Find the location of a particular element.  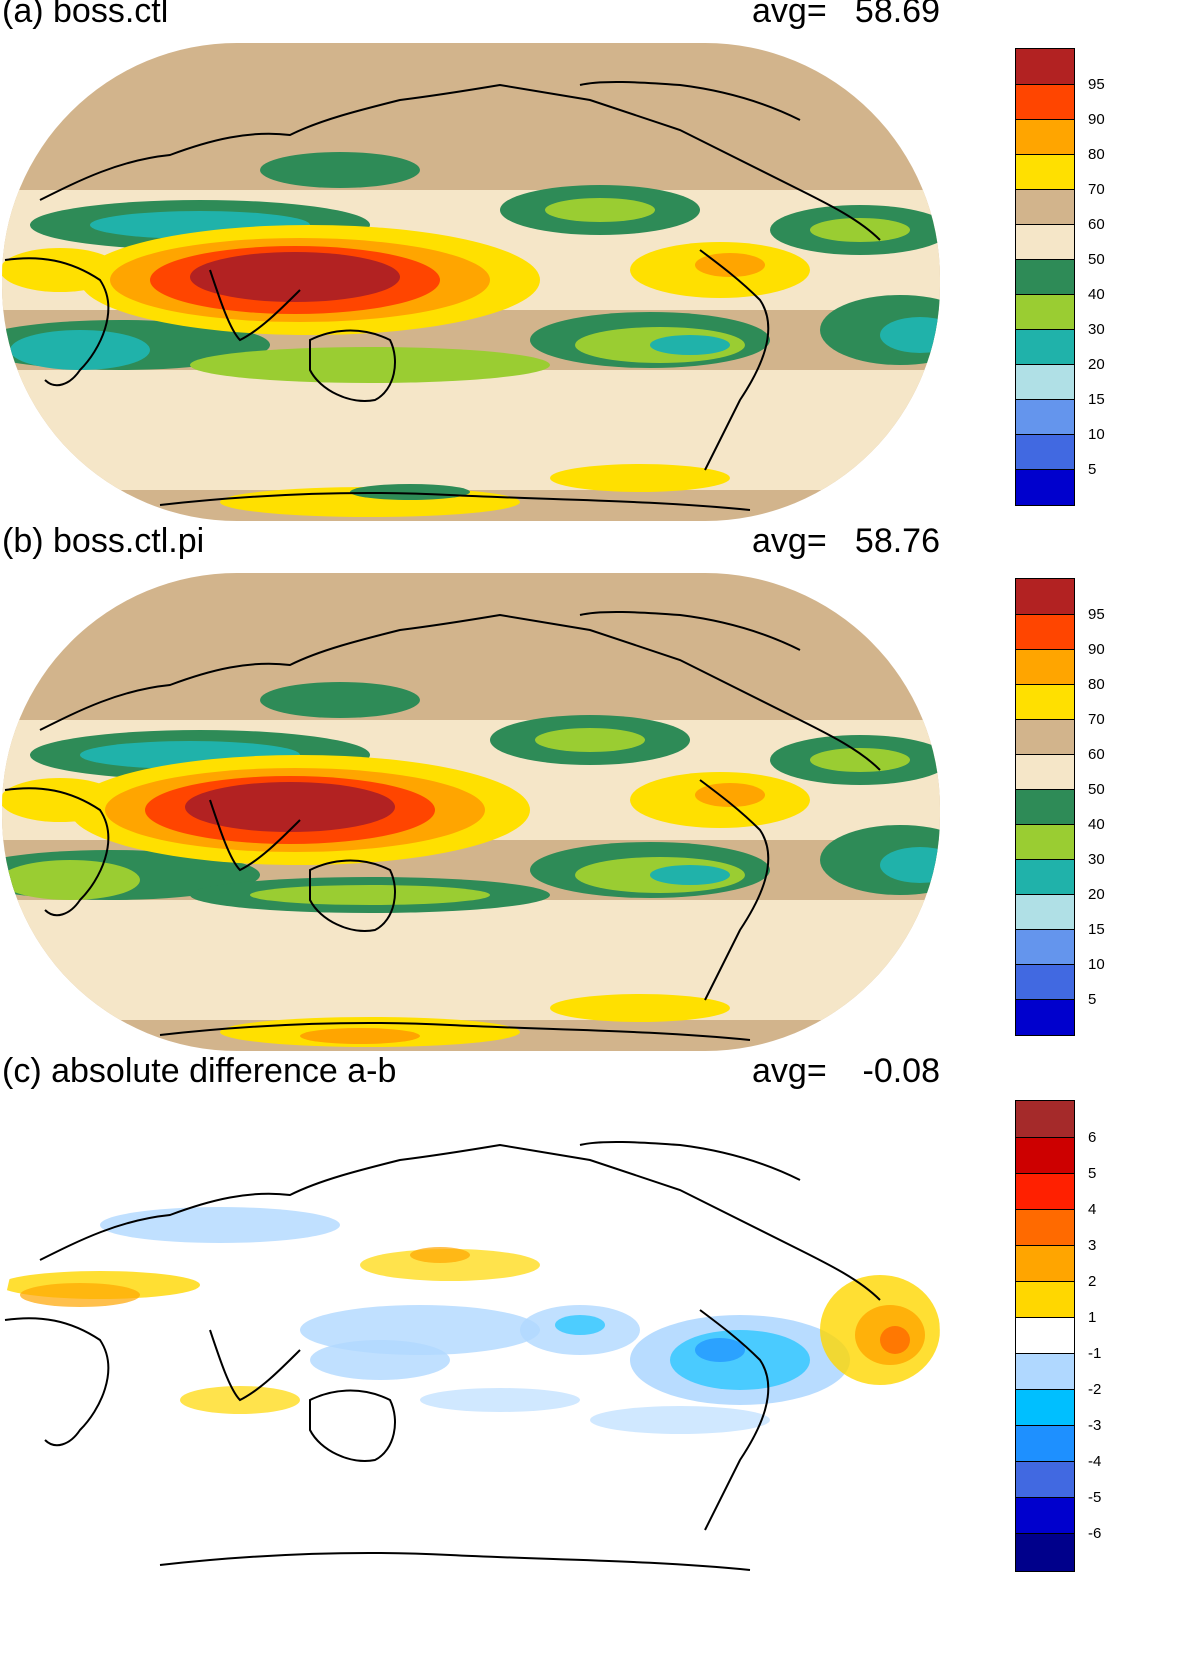

panel-title: (b) boss.ctl.pi is located at coordinates (103, 541).